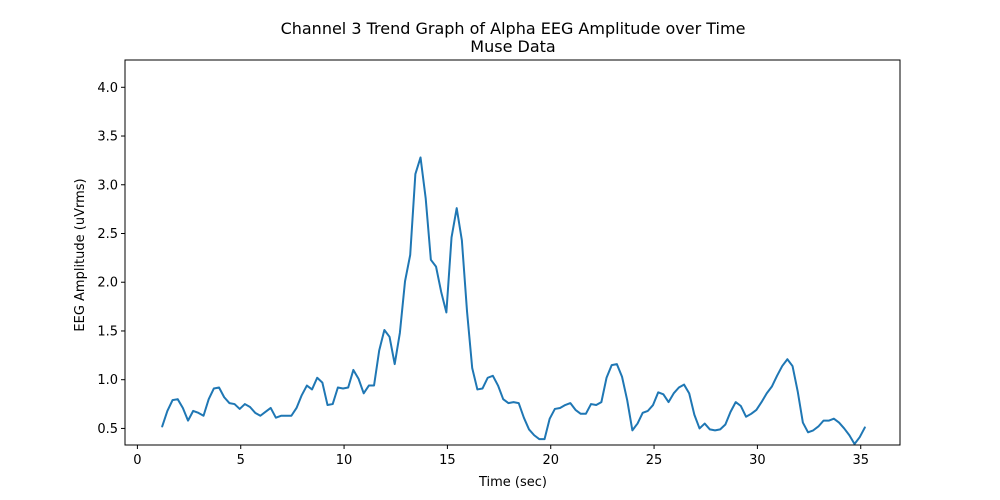  What do you see at coordinates (512, 46) in the screenshot?
I see `chart-subtitle: Muse Data` at bounding box center [512, 46].